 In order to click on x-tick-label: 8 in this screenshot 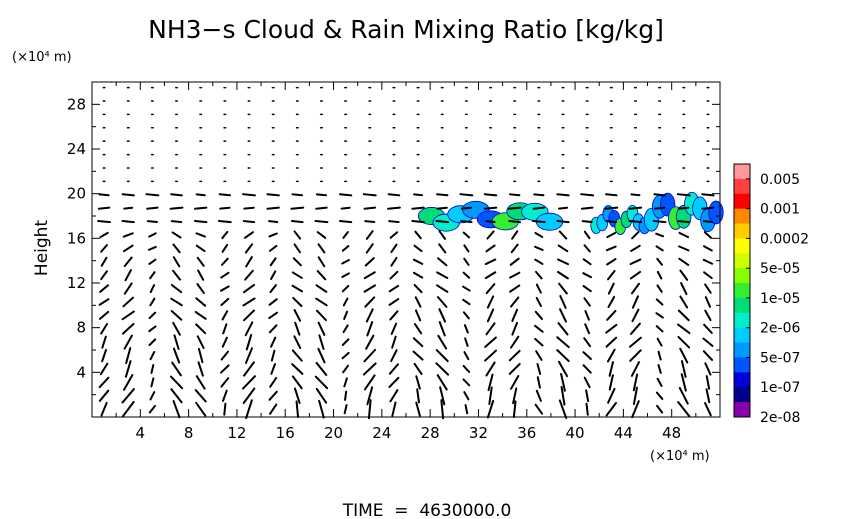, I will do `click(189, 433)`.